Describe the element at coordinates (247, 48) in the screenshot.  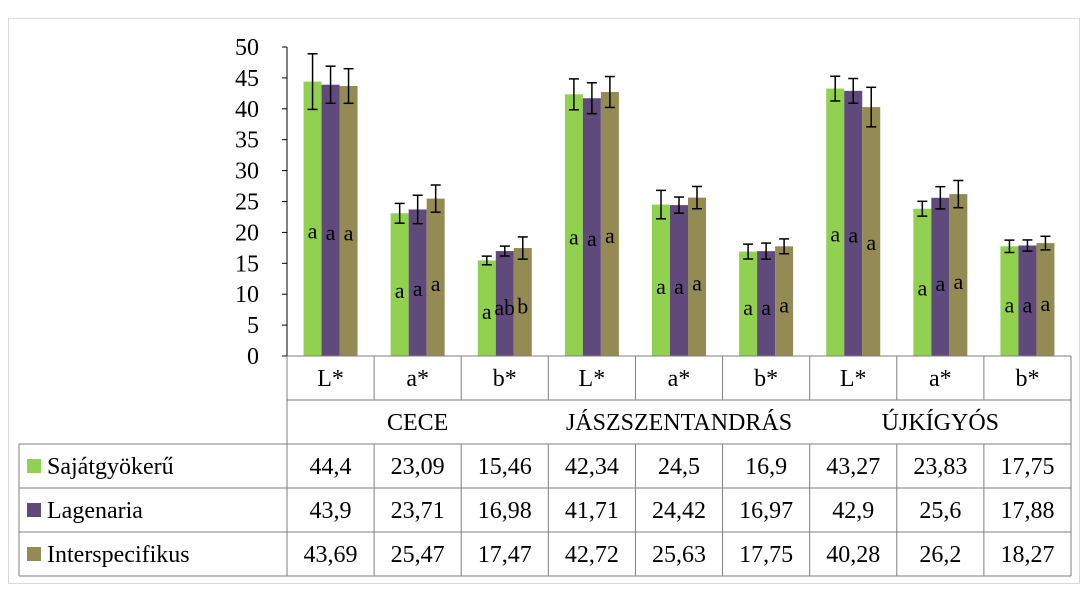
I see `y-tick-label: 50` at that location.